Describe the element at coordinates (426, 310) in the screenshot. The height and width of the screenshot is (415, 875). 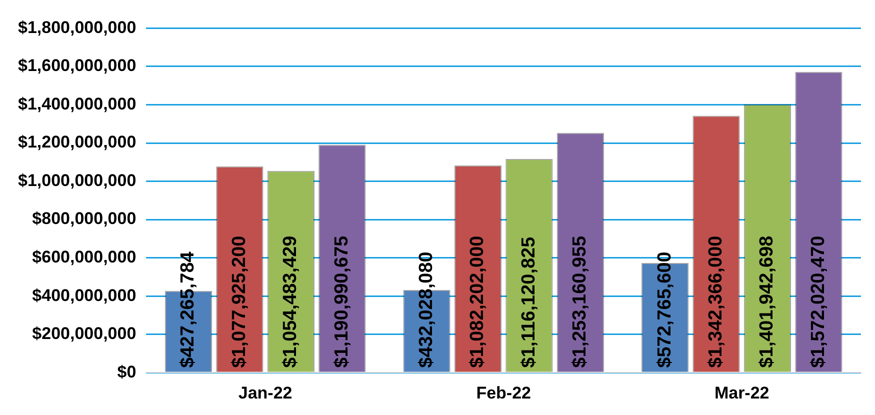
I see `data-label: $432,028,080` at that location.